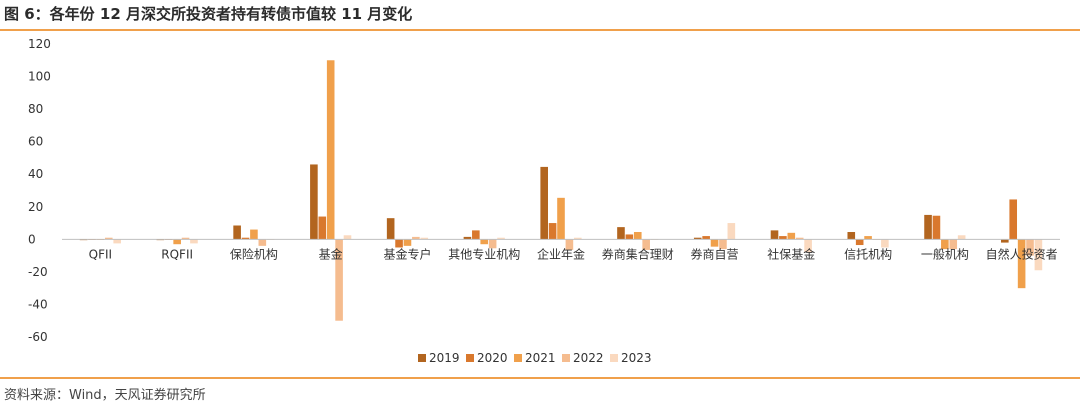 The height and width of the screenshot is (412, 1080). What do you see at coordinates (588, 358) in the screenshot?
I see `legend-label-2022: 2022` at bounding box center [588, 358].